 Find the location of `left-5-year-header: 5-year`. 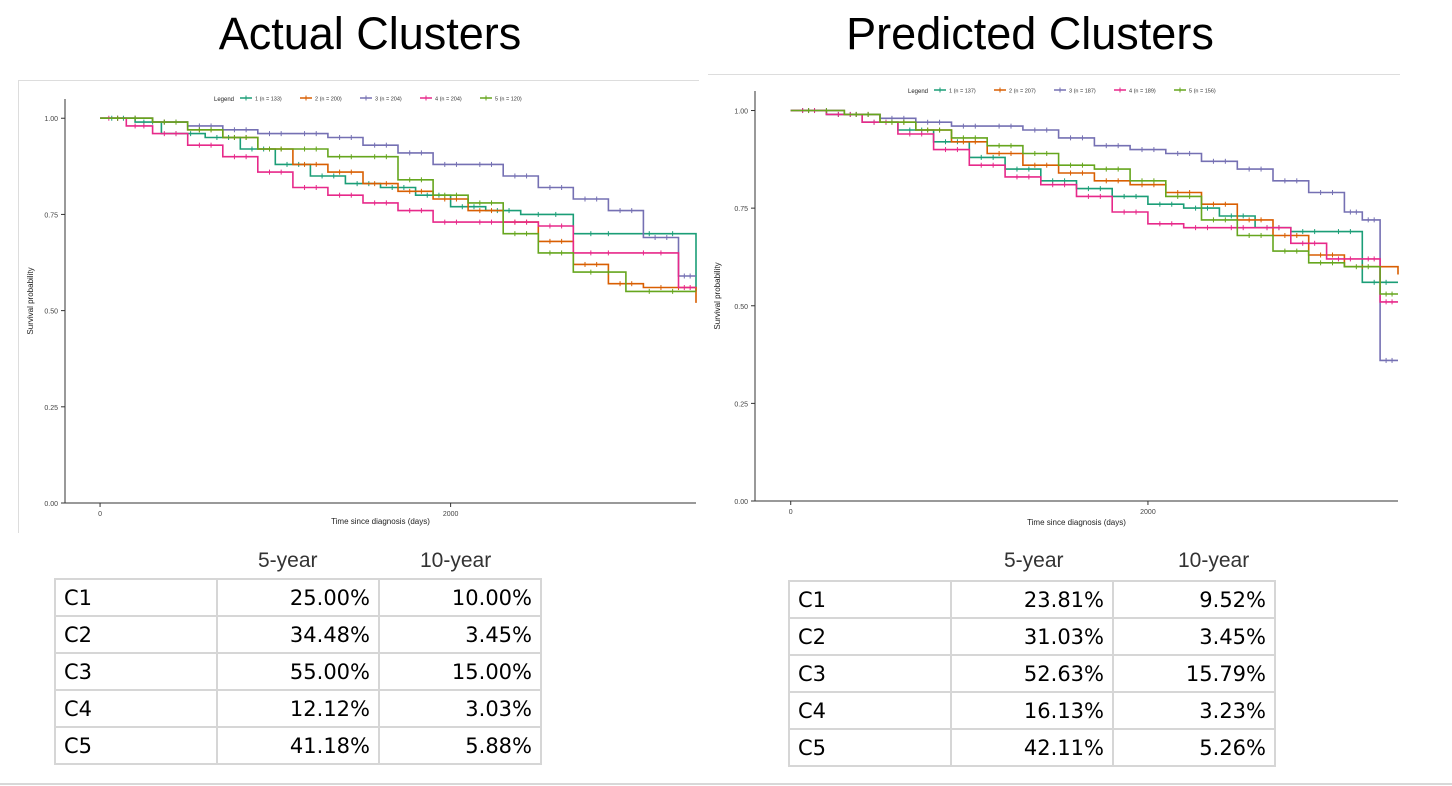

left-5-year-header: 5-year is located at coordinates (288, 560).